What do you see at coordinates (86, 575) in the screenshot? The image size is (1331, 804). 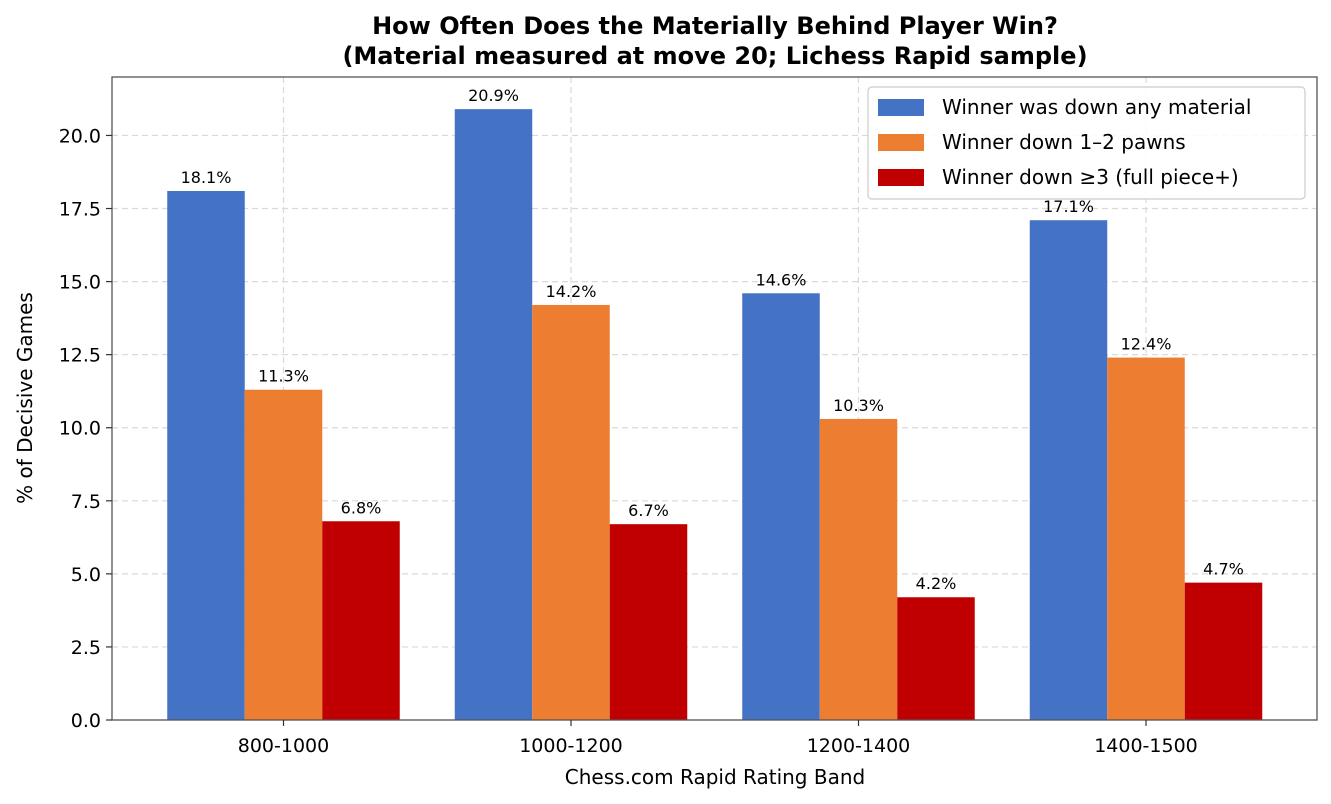 I see `y-tick-label: 5.0` at bounding box center [86, 575].